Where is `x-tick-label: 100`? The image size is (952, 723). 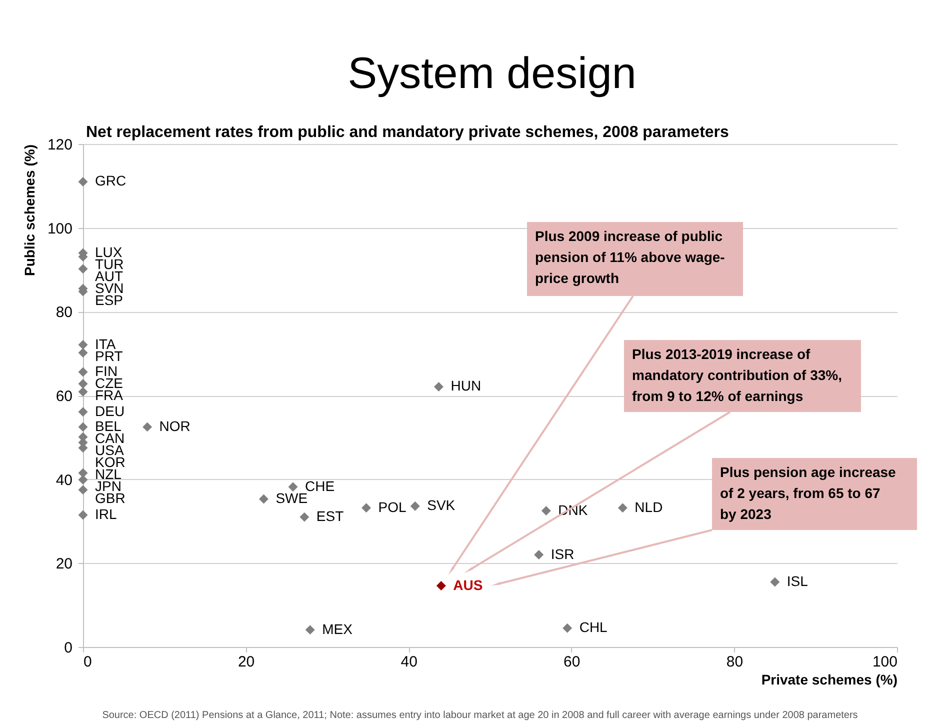 x-tick-label: 100 is located at coordinates (885, 662).